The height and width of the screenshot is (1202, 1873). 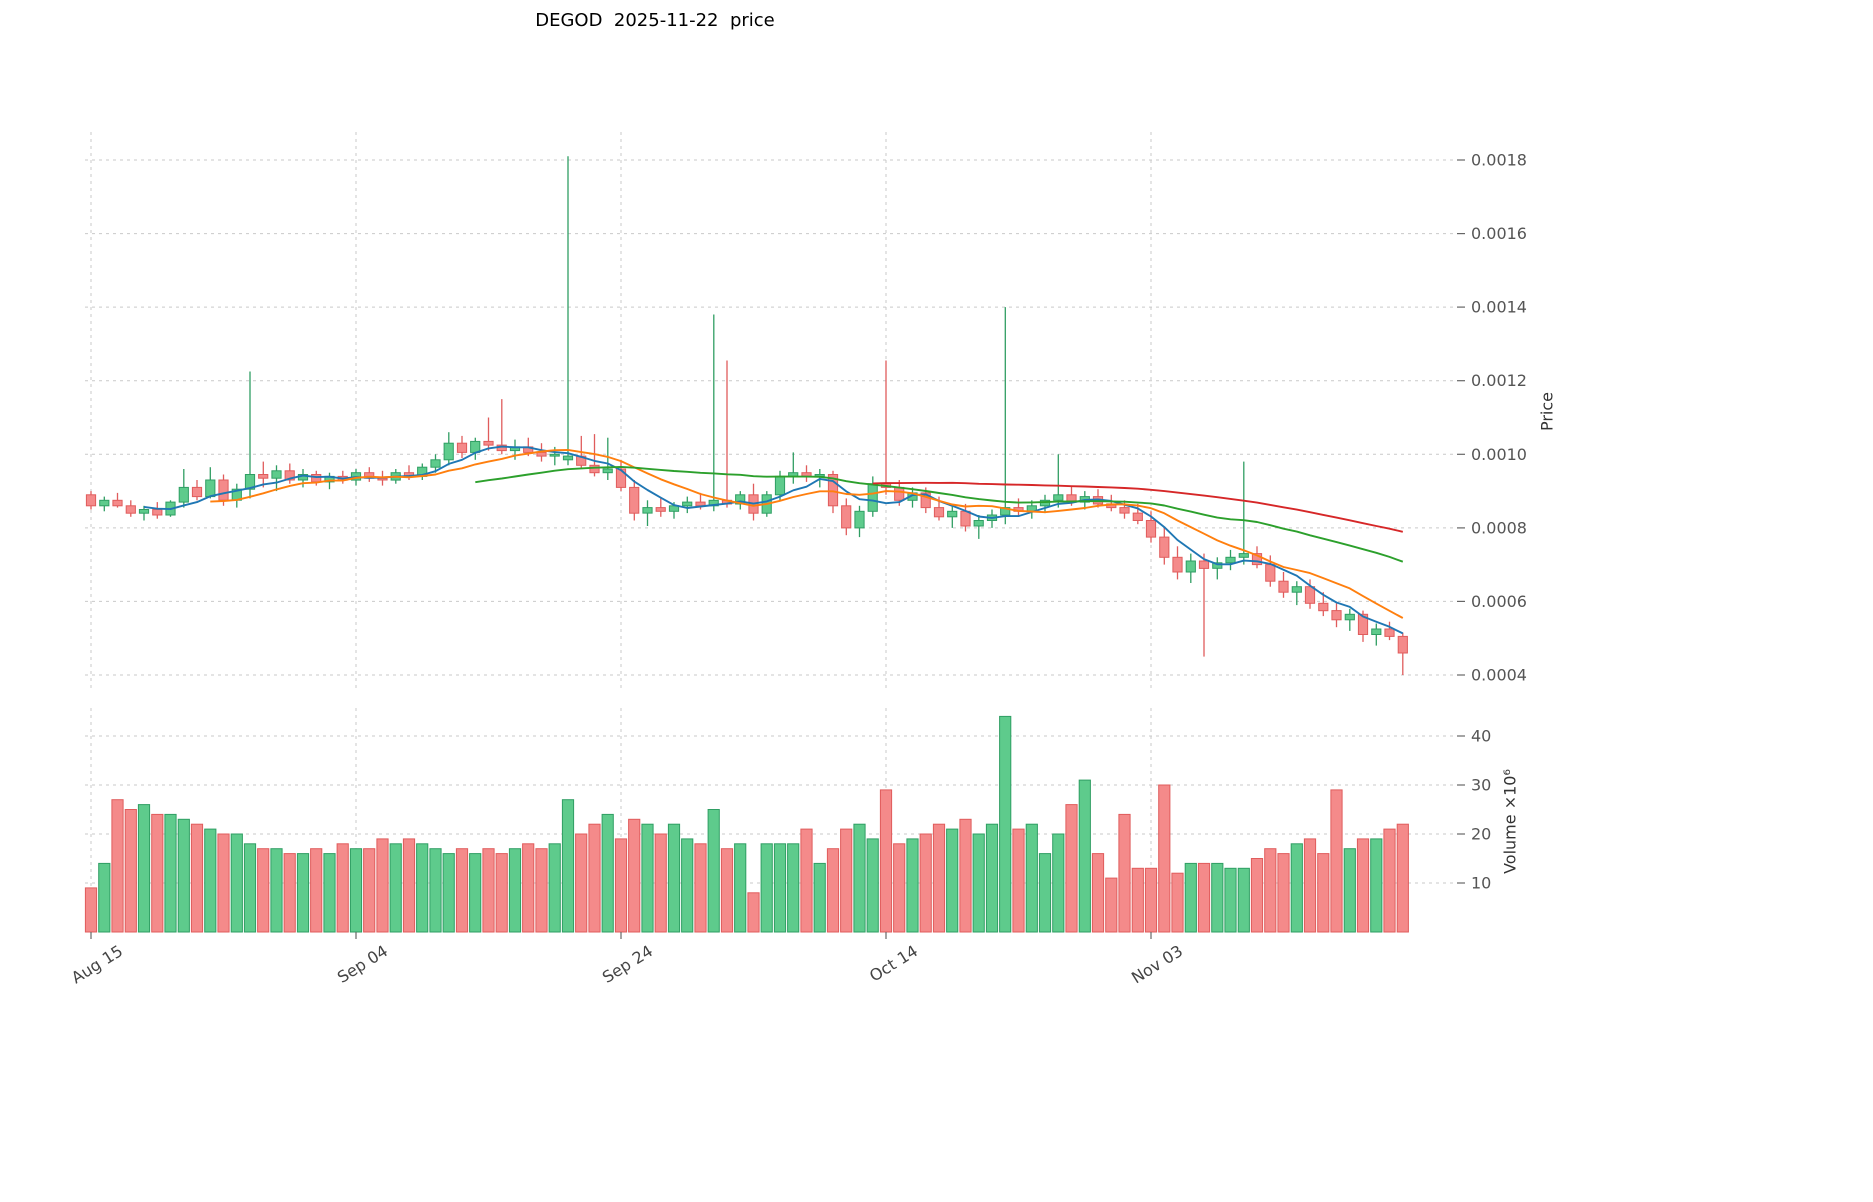 I want to click on price-tick-label: 0.0006, so click(x=1499, y=601).